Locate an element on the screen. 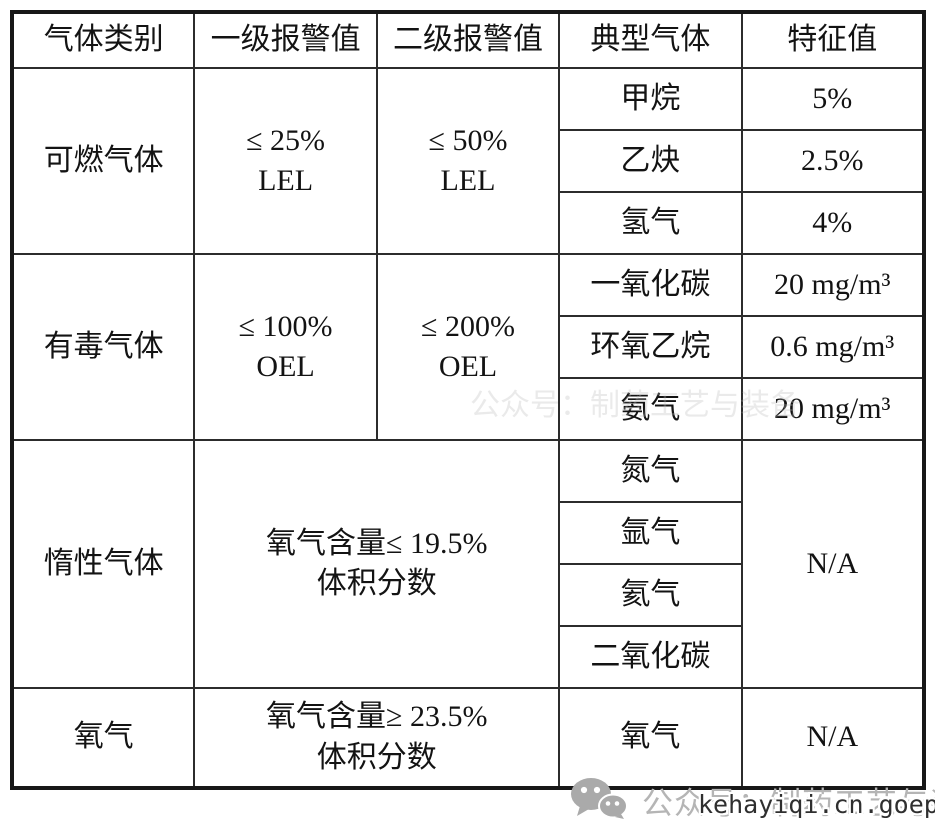 Image resolution: width=935 pixels, height=823 pixels. table-row: 氨气 20 mg/m³ is located at coordinates (469, 409).